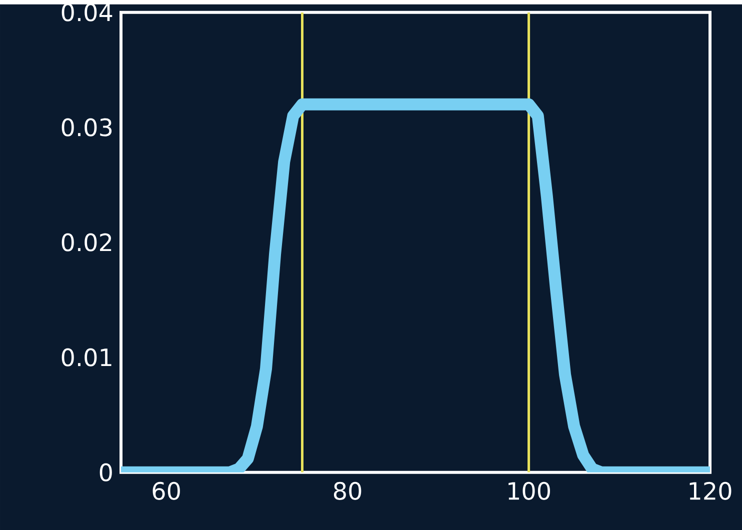  What do you see at coordinates (87, 127) in the screenshot?
I see `y-tick-label: 0.03` at bounding box center [87, 127].